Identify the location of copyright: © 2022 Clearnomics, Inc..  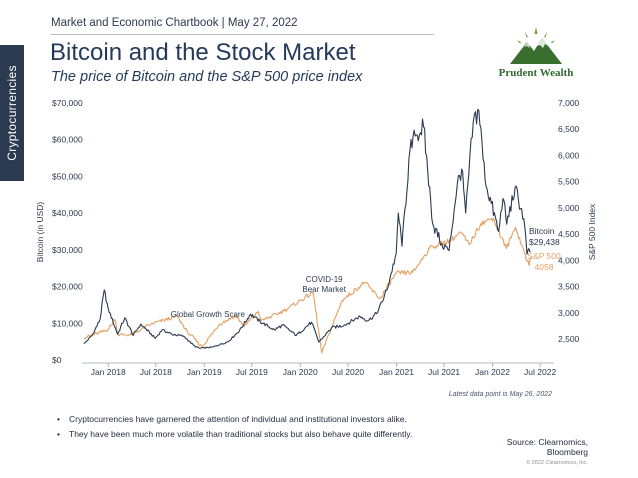
(557, 463).